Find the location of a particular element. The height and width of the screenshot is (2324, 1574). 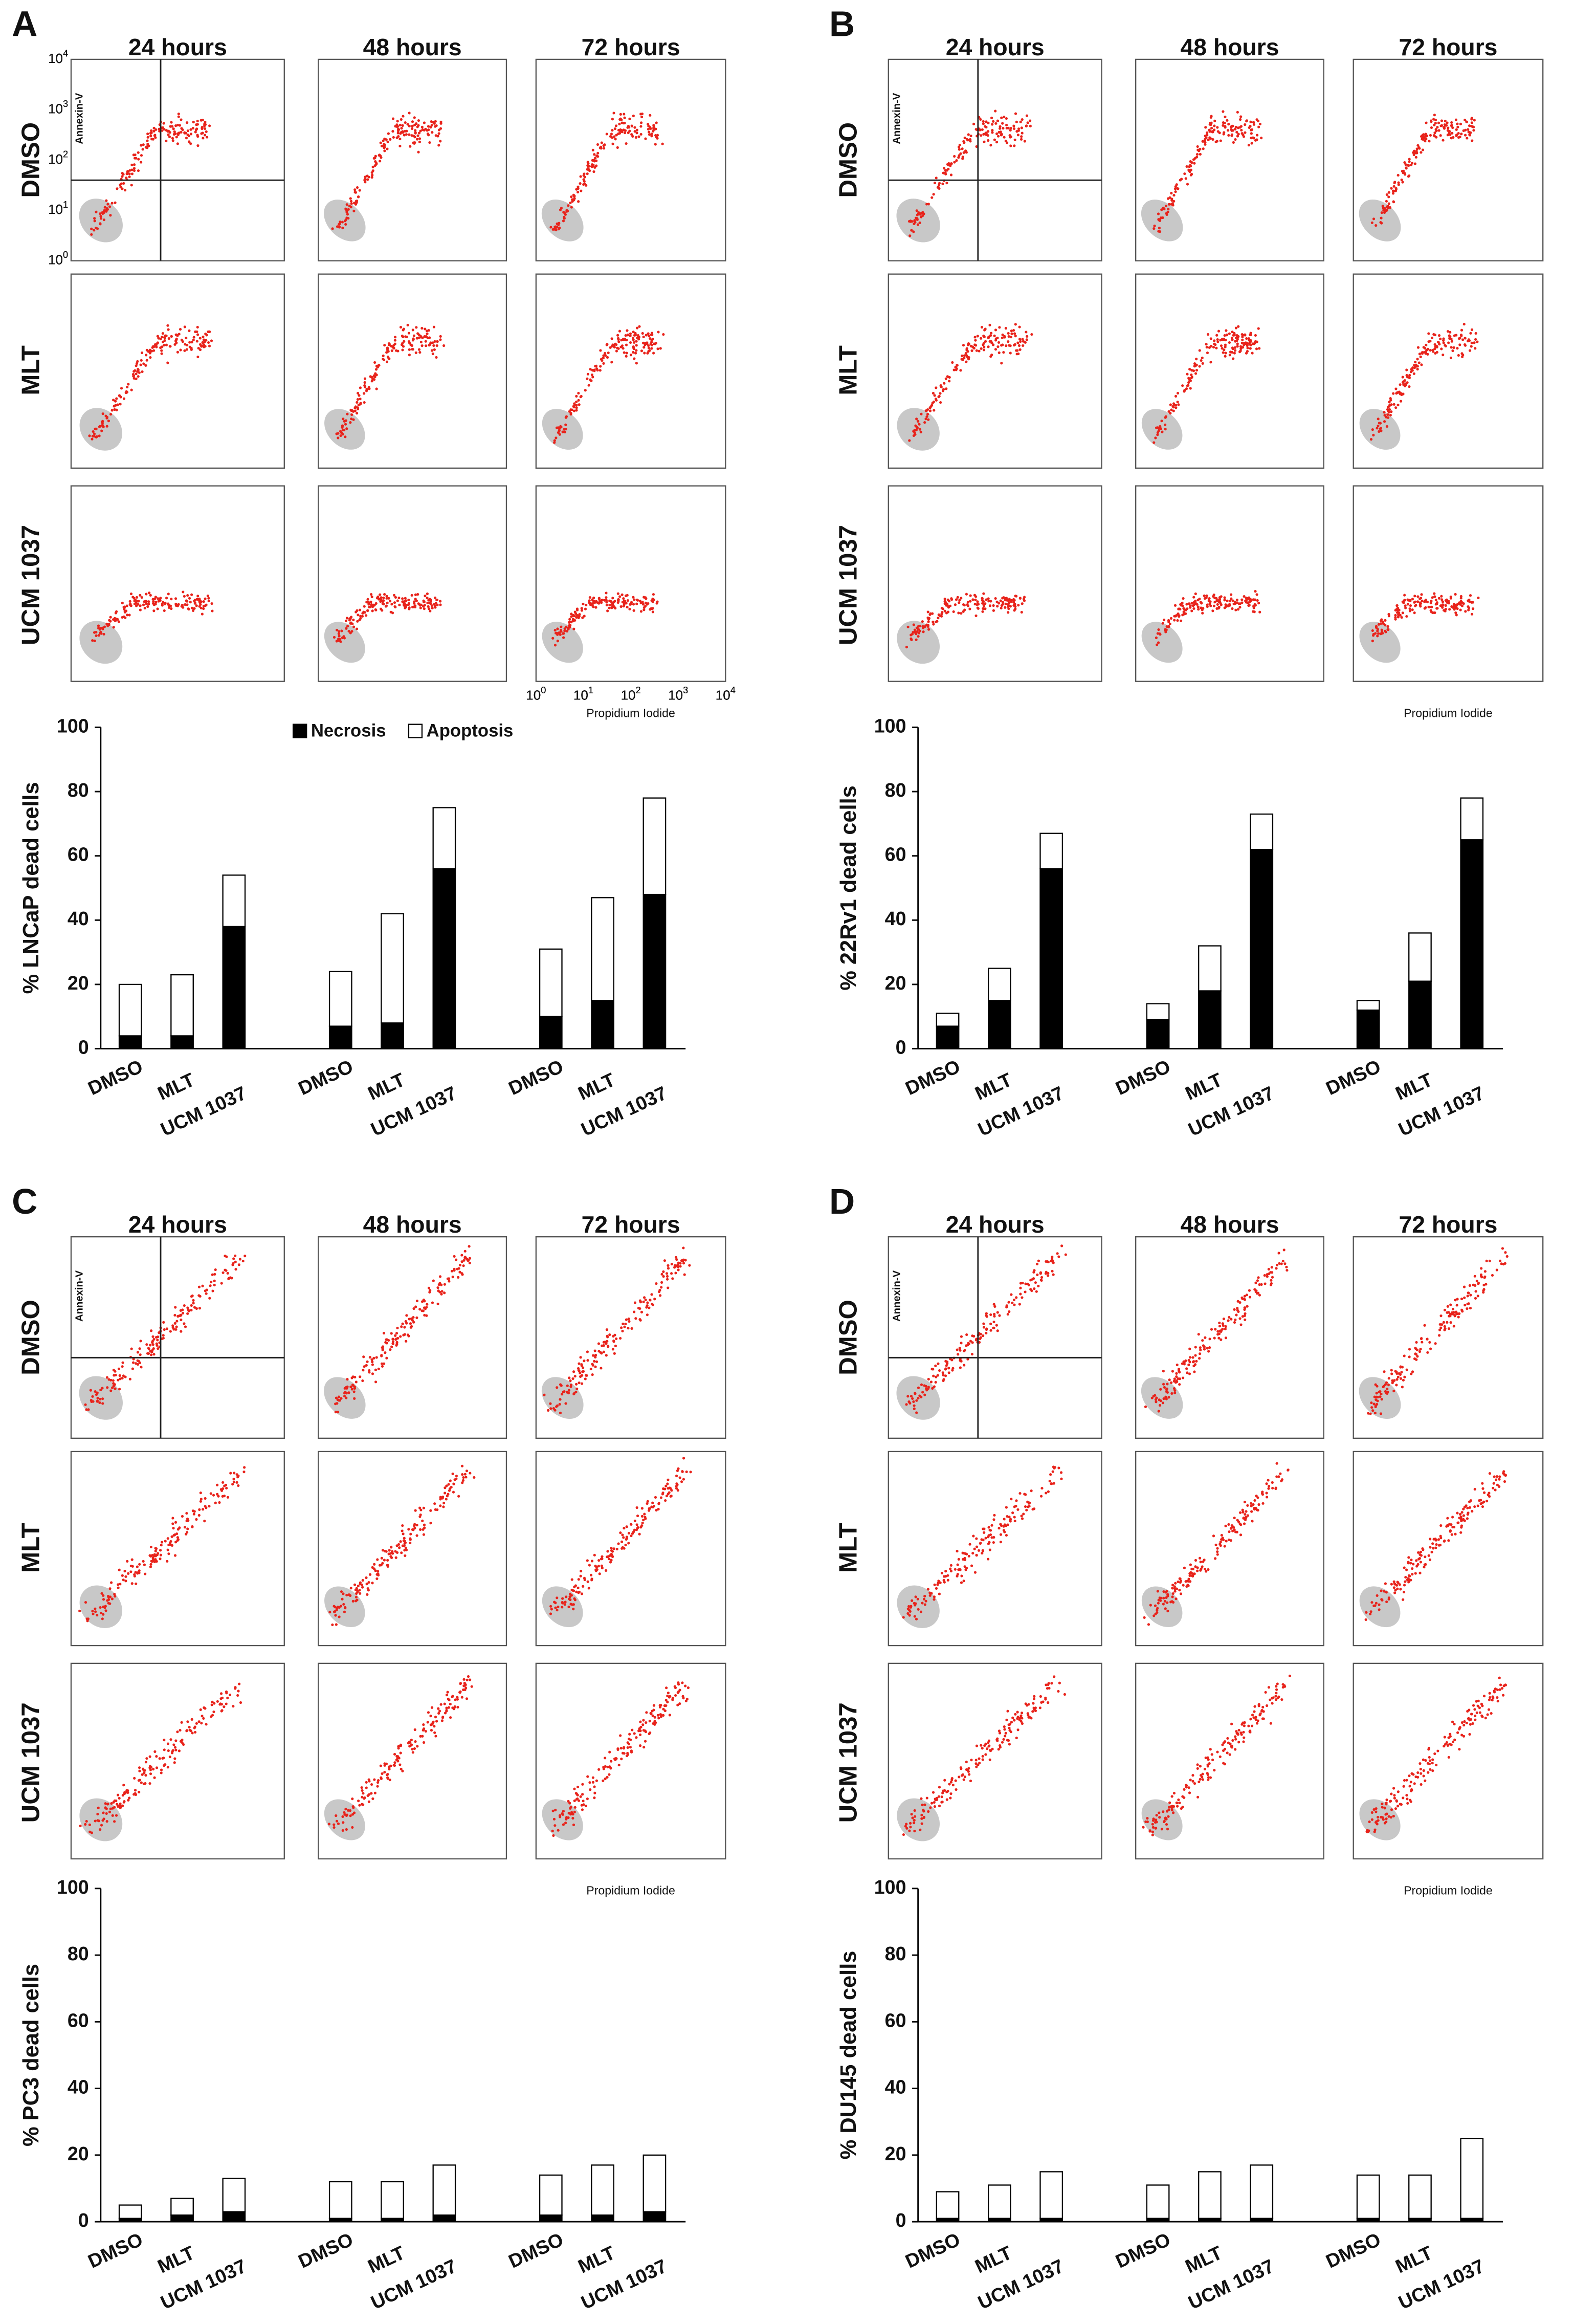

log-base: 10 is located at coordinates (55, 108).